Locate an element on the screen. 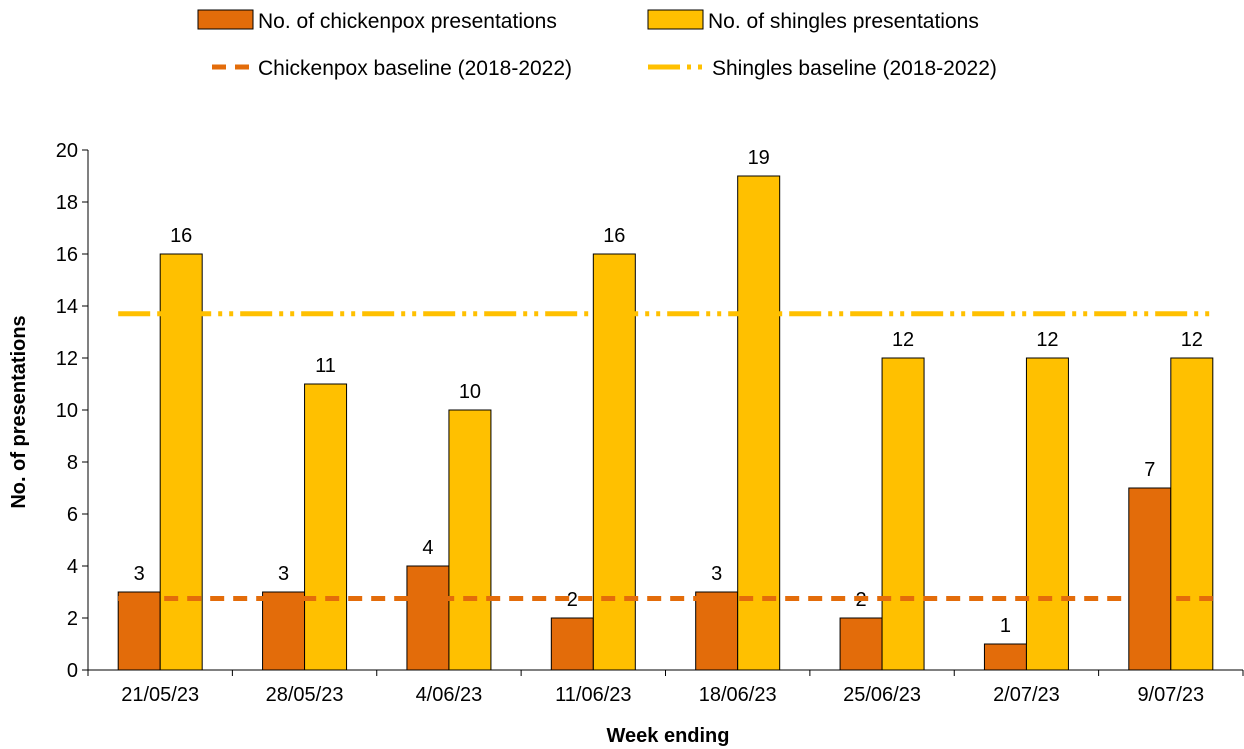 The image size is (1244, 749). data-label-chickenpox: 7 is located at coordinates (1149, 470).